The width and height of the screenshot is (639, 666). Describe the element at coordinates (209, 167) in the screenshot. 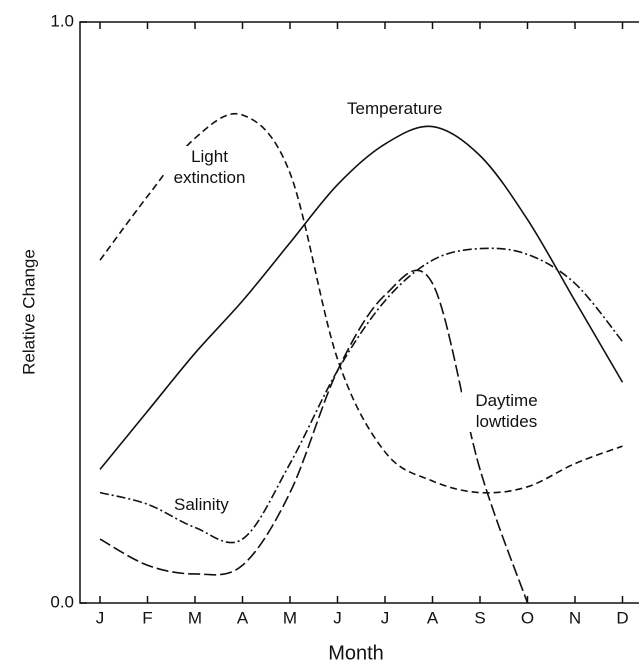

I see `series-annotation: Light extinction` at that location.